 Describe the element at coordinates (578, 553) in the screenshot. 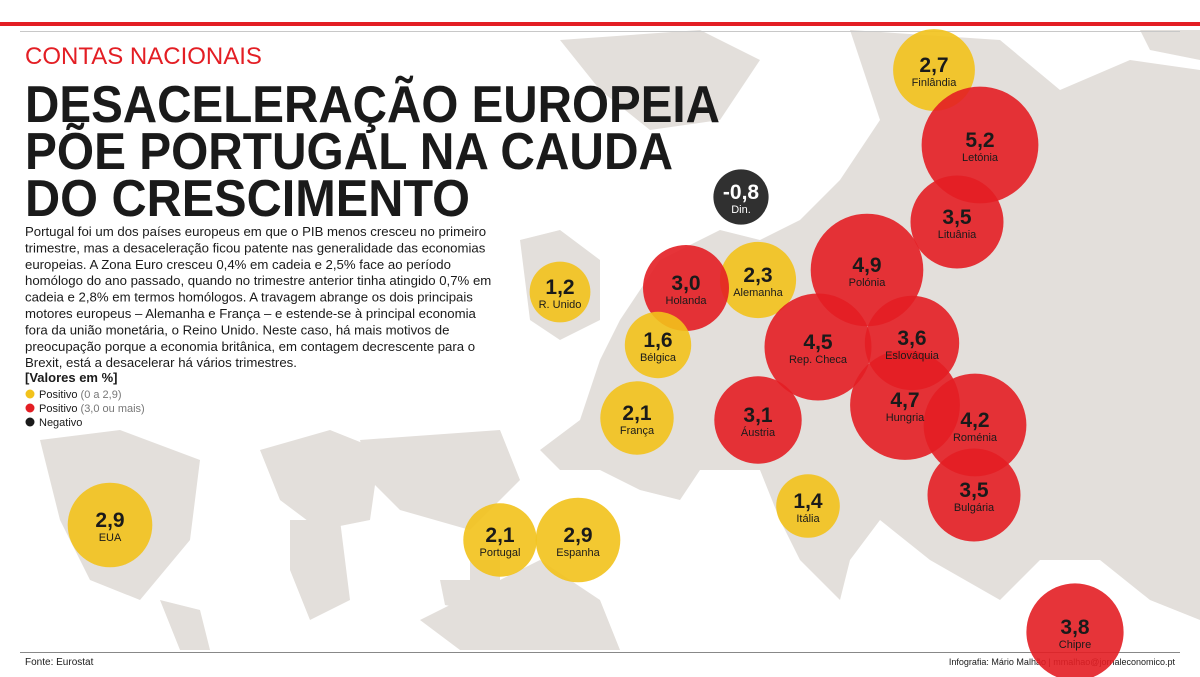

I see `country-label: Espanha` at that location.